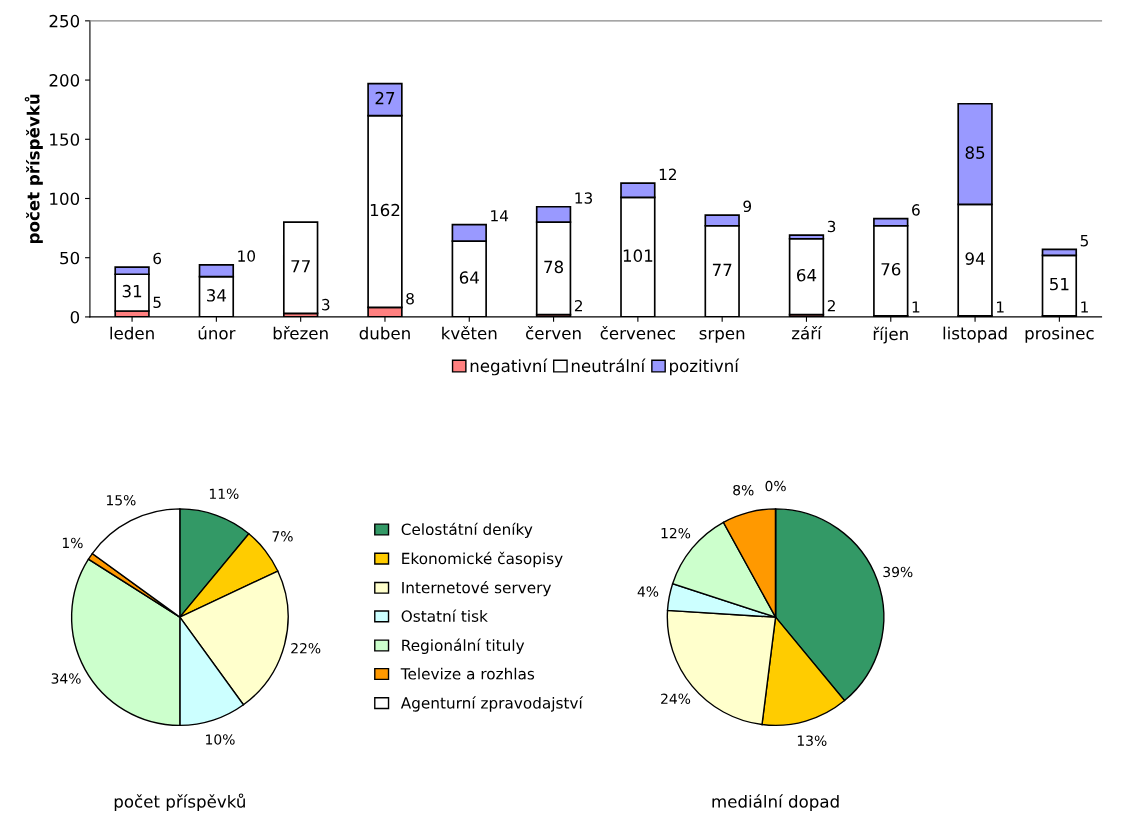 Image resolution: width=1124 pixels, height=834 pixels. Describe the element at coordinates (33, 169) in the screenshot. I see `y-axis-title: počet příspěvků` at that location.